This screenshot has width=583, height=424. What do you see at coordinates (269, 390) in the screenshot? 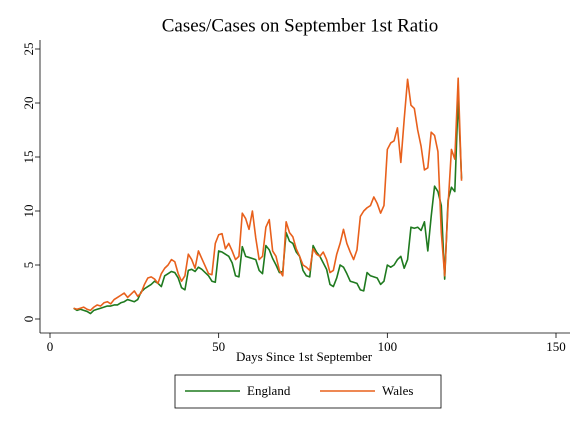
I see `legend-label: England` at bounding box center [269, 390].